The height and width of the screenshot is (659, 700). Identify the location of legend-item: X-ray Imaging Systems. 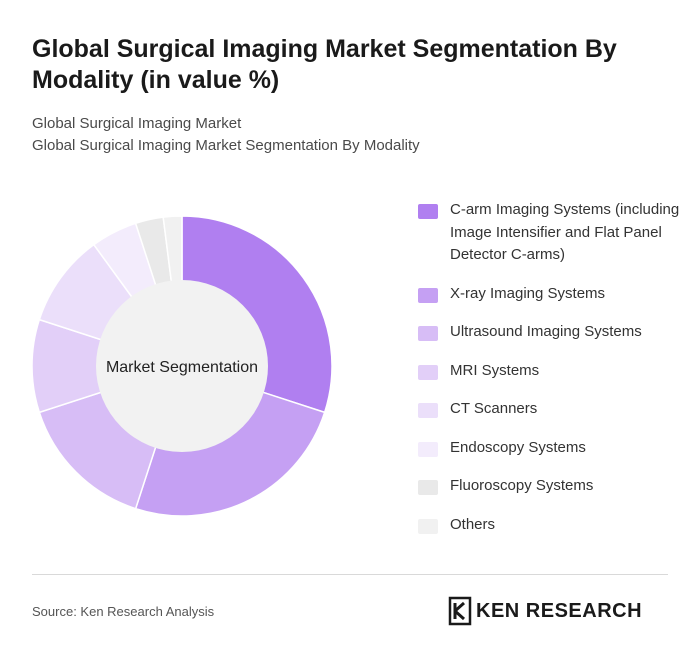
(553, 294).